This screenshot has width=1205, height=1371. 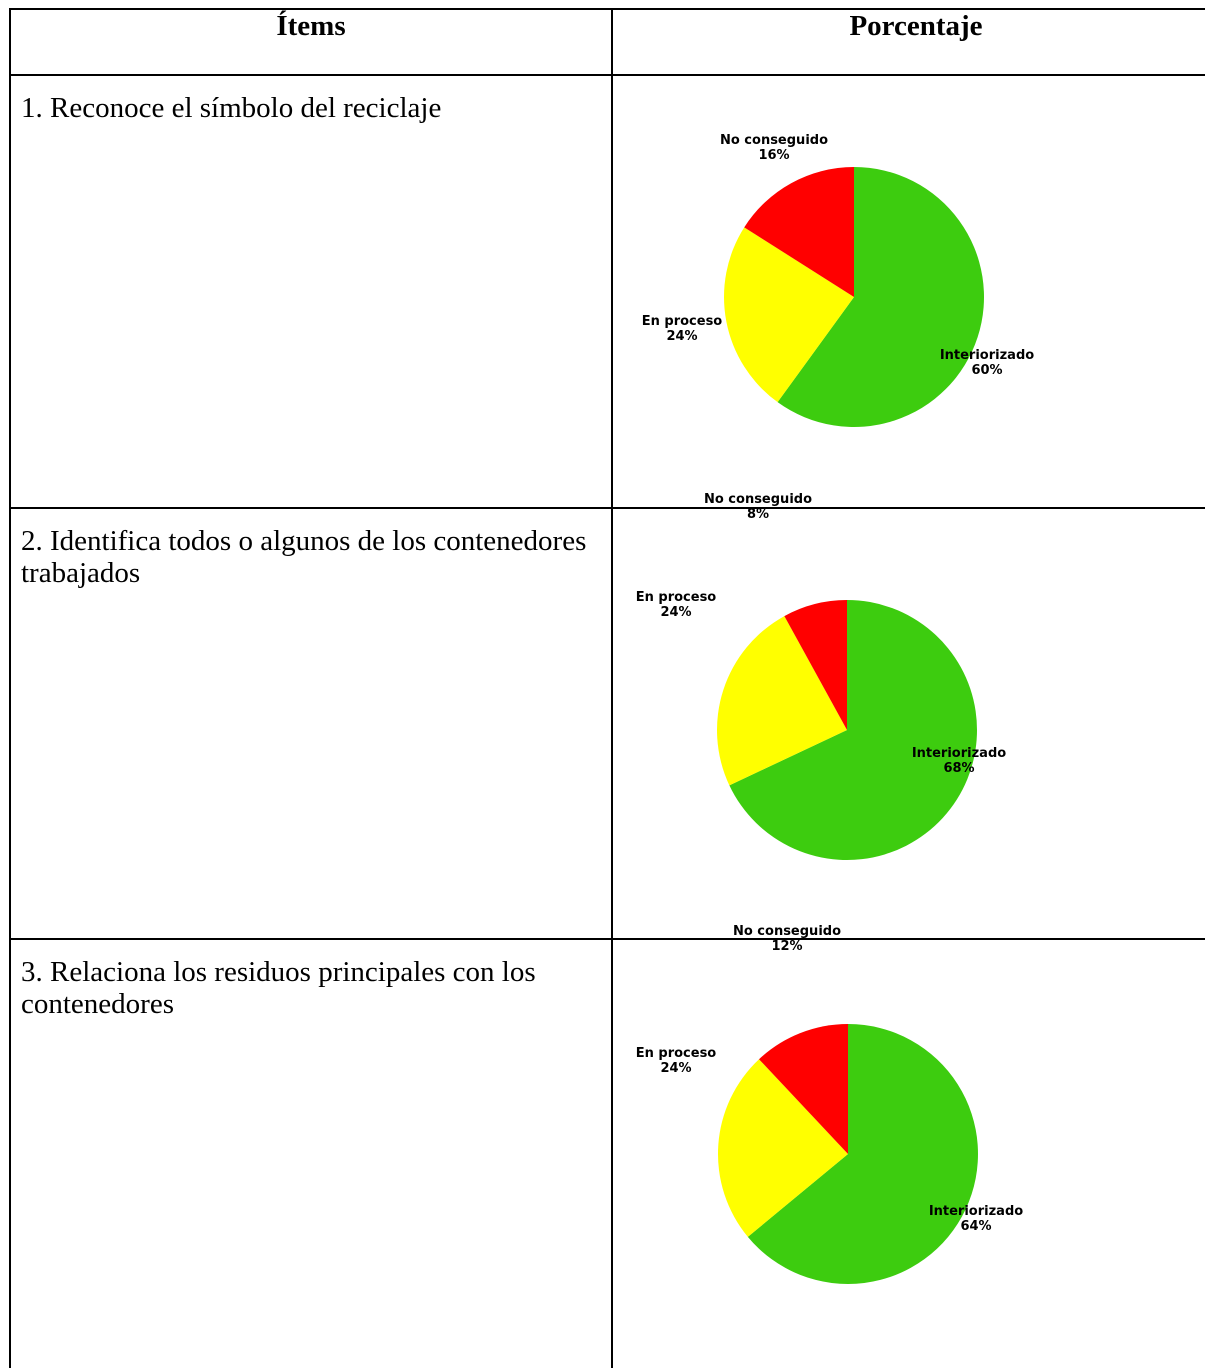 What do you see at coordinates (958, 768) in the screenshot?
I see `slice-label-value: 68%` at bounding box center [958, 768].